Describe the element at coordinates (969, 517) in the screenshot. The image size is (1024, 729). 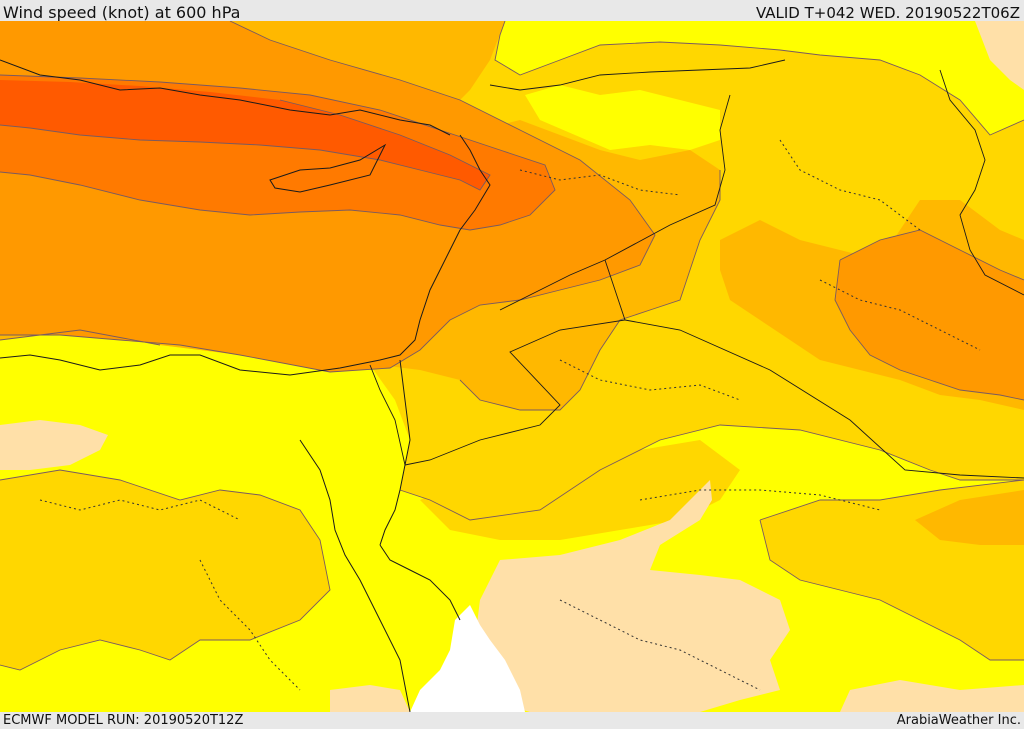
I see `band-30-40-southeast` at that location.